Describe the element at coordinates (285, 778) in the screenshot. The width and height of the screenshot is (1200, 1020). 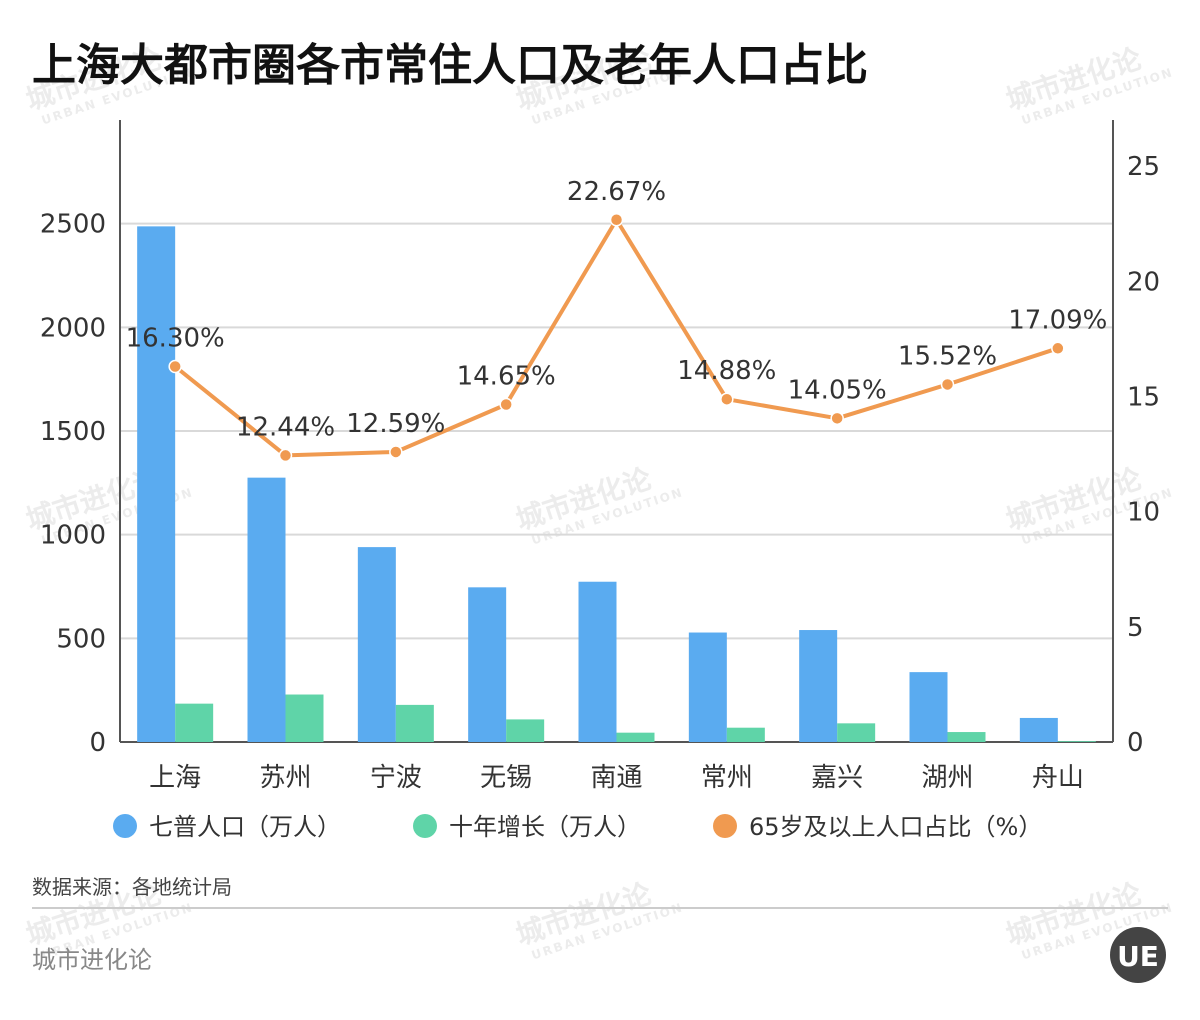
I see `category-label: 苏州` at that location.